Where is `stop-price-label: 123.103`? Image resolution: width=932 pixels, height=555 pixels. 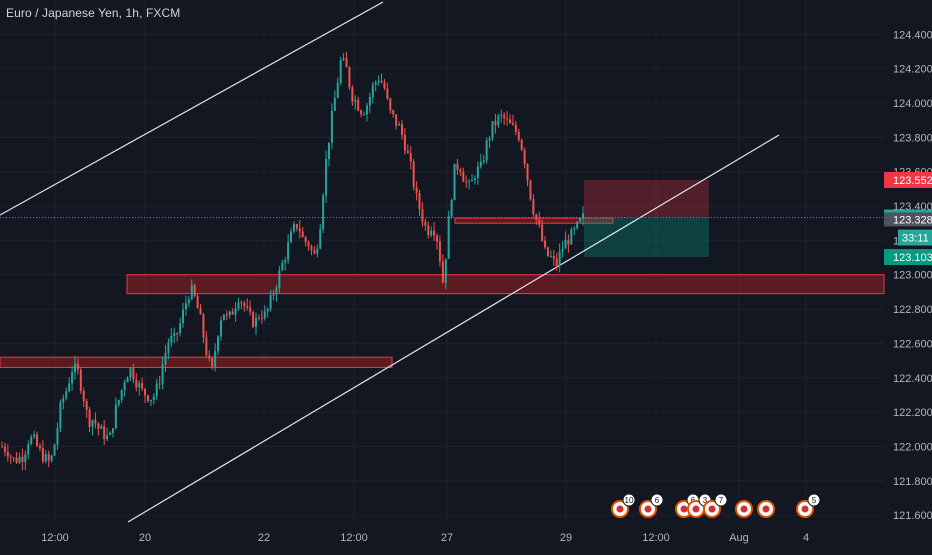
stop-price-label: 123.103 is located at coordinates (908, 257).